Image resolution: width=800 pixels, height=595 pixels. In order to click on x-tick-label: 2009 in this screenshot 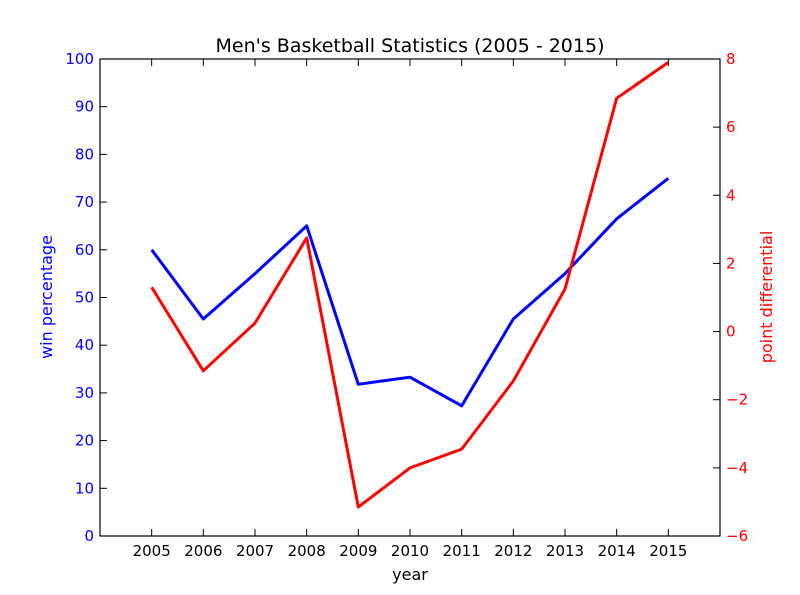, I will do `click(358, 551)`.